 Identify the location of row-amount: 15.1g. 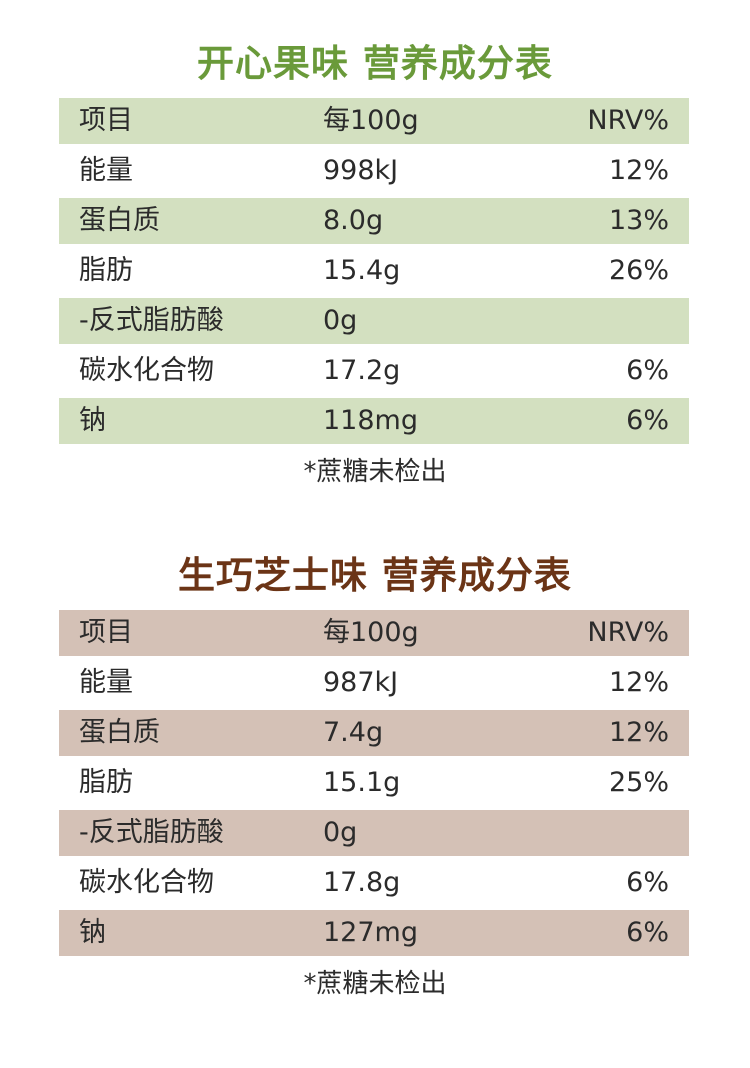
(362, 782).